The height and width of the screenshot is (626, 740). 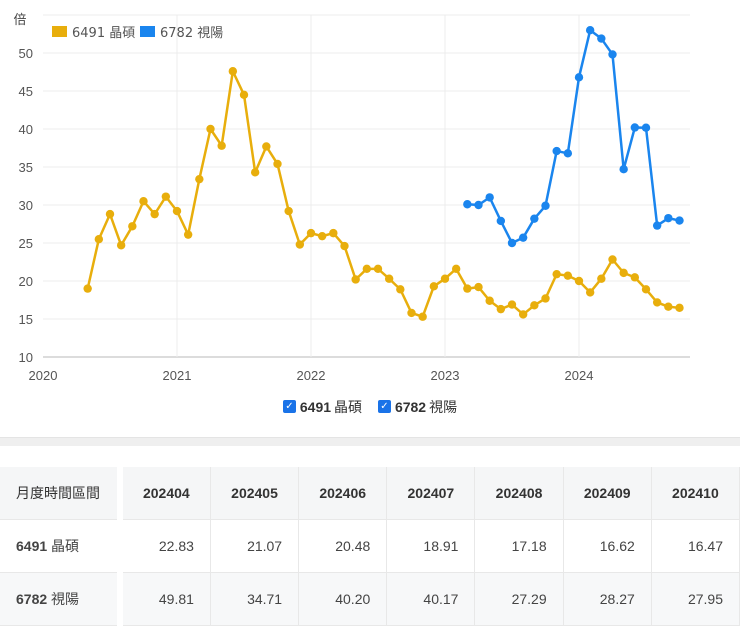 I want to click on toggle-6491: ✓ 6491 晶碩, so click(x=322, y=407).